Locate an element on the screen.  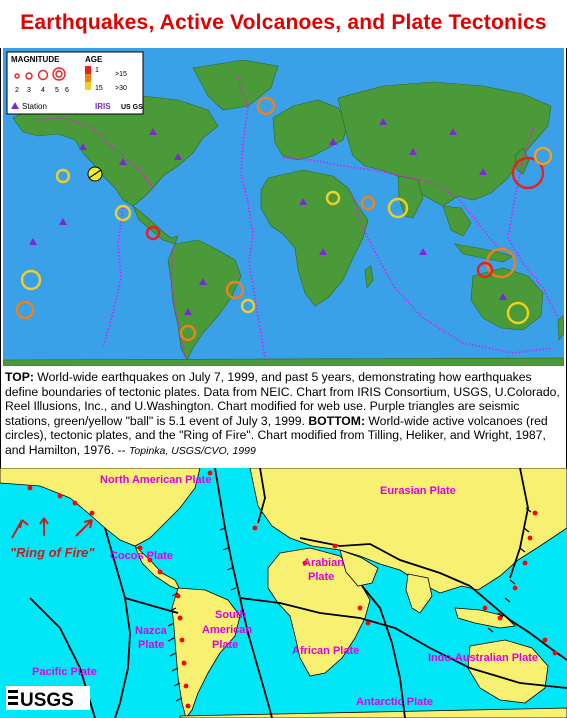
label-indo-australian-plate: Indo-Australian Plate is located at coordinates (483, 658).